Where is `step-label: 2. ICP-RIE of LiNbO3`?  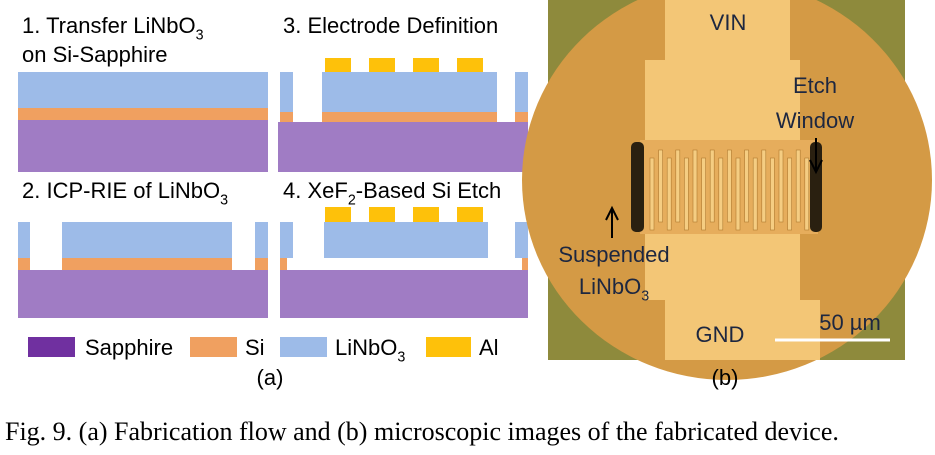
step-label: 2. ICP-RIE of LiNbO3 is located at coordinates (125, 193).